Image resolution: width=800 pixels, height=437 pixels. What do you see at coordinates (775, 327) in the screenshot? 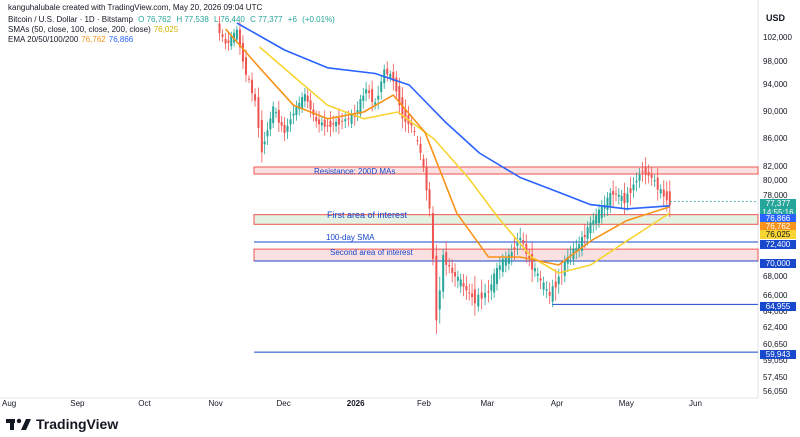
I see `y-tick-label: 62,400` at bounding box center [775, 327].